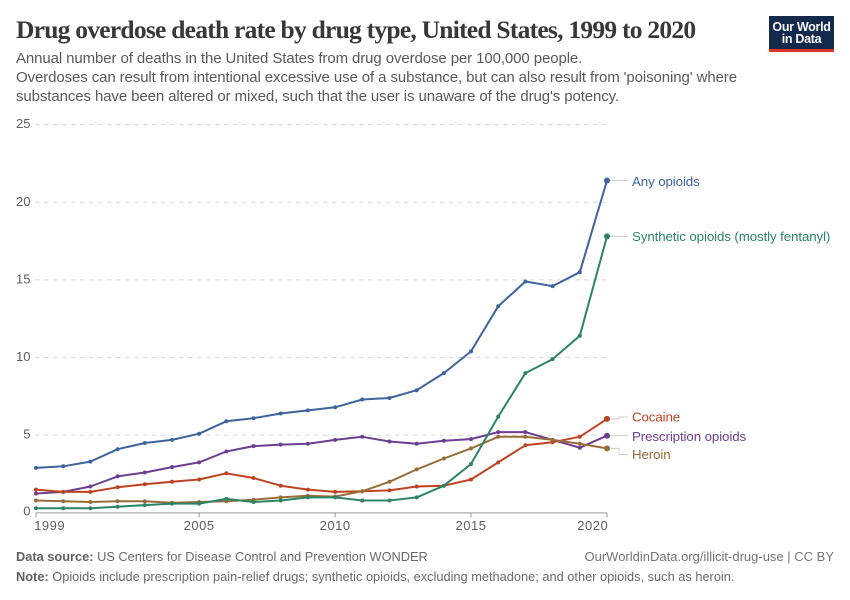 The width and height of the screenshot is (850, 600). What do you see at coordinates (23, 356) in the screenshot?
I see `svg-text: 10` at bounding box center [23, 356].